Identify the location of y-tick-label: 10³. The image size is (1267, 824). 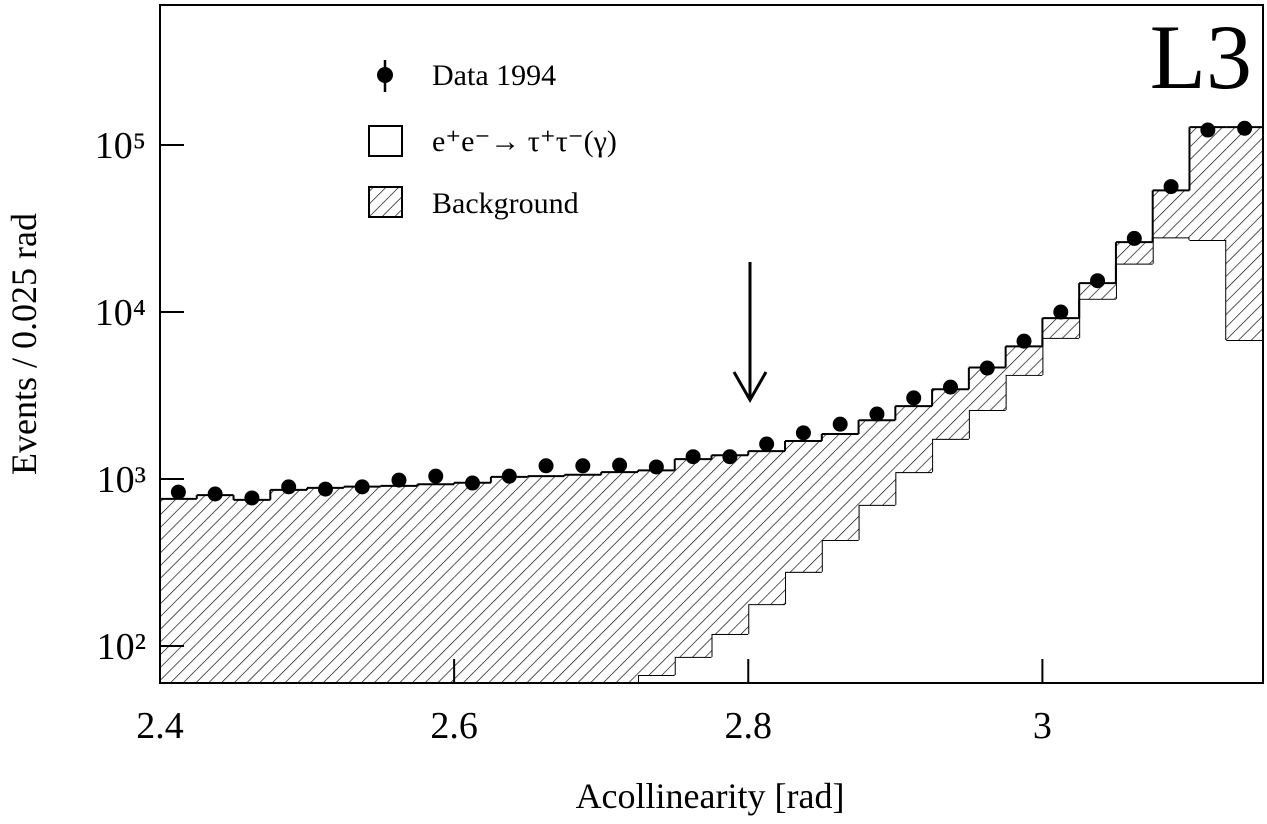
(121, 480).